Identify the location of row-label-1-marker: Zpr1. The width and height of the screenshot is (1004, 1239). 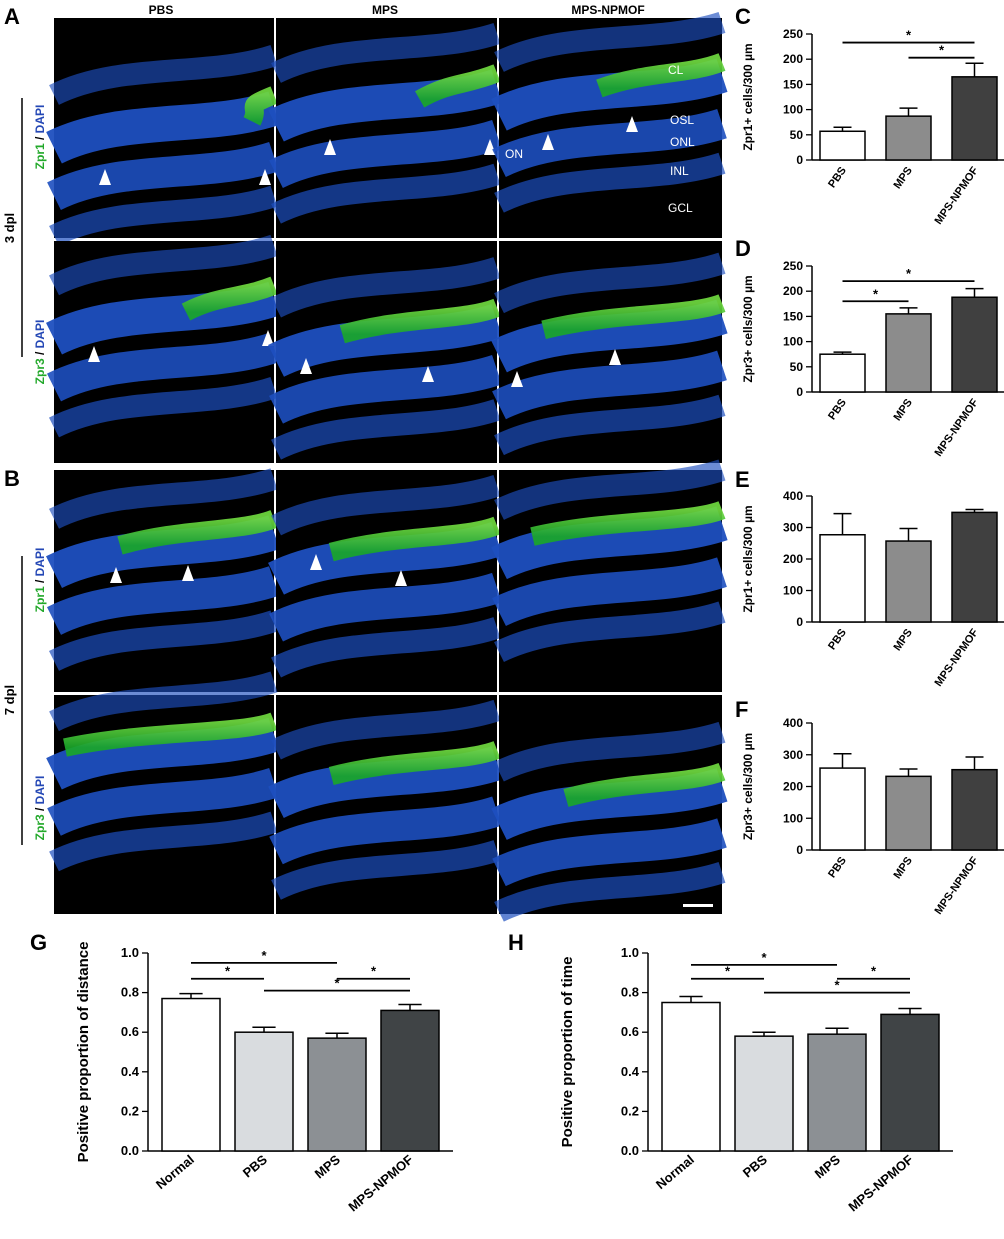
(40, 156).